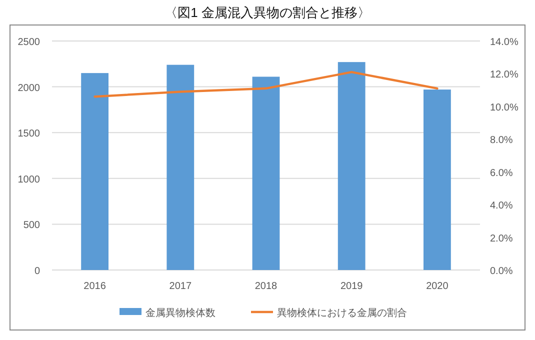 The image size is (535, 340). What do you see at coordinates (501, 271) in the screenshot?
I see `y2-tick-label: 0.0%` at bounding box center [501, 271].